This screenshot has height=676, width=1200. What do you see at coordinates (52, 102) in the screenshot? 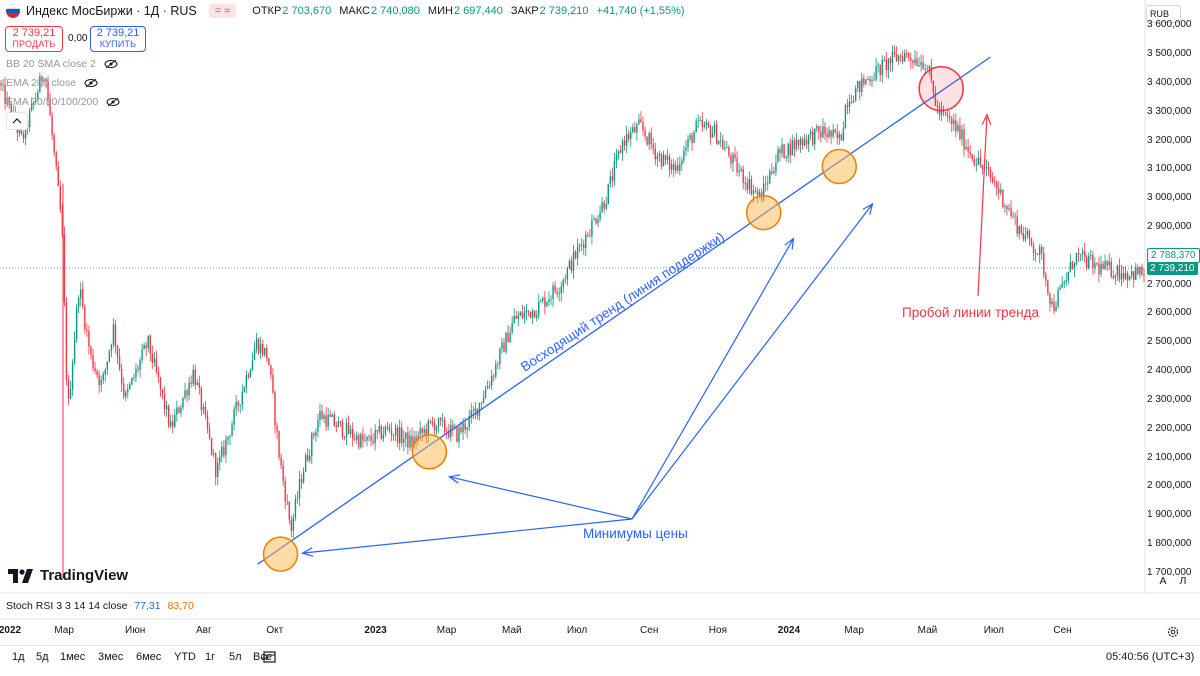
I see `indicator-ema-multi-label: EMA 20/50/100/200` at bounding box center [52, 102].